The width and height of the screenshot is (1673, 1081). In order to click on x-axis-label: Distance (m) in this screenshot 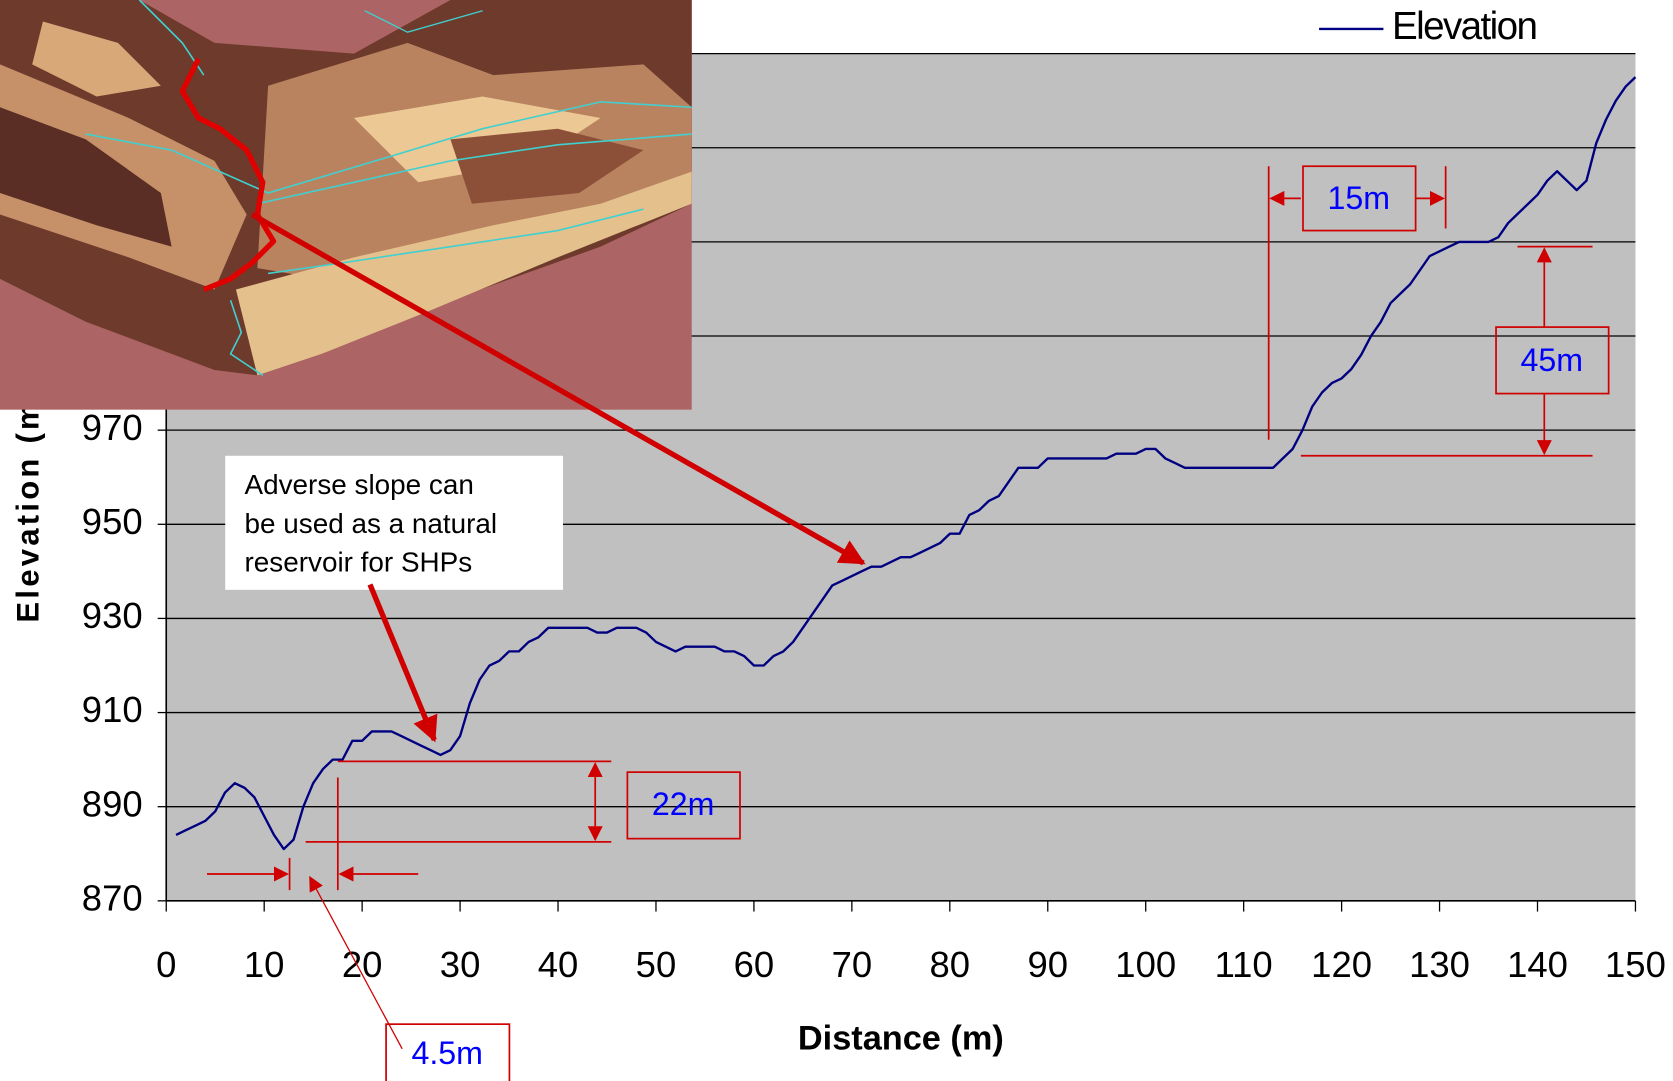, I will do `click(901, 1038)`.